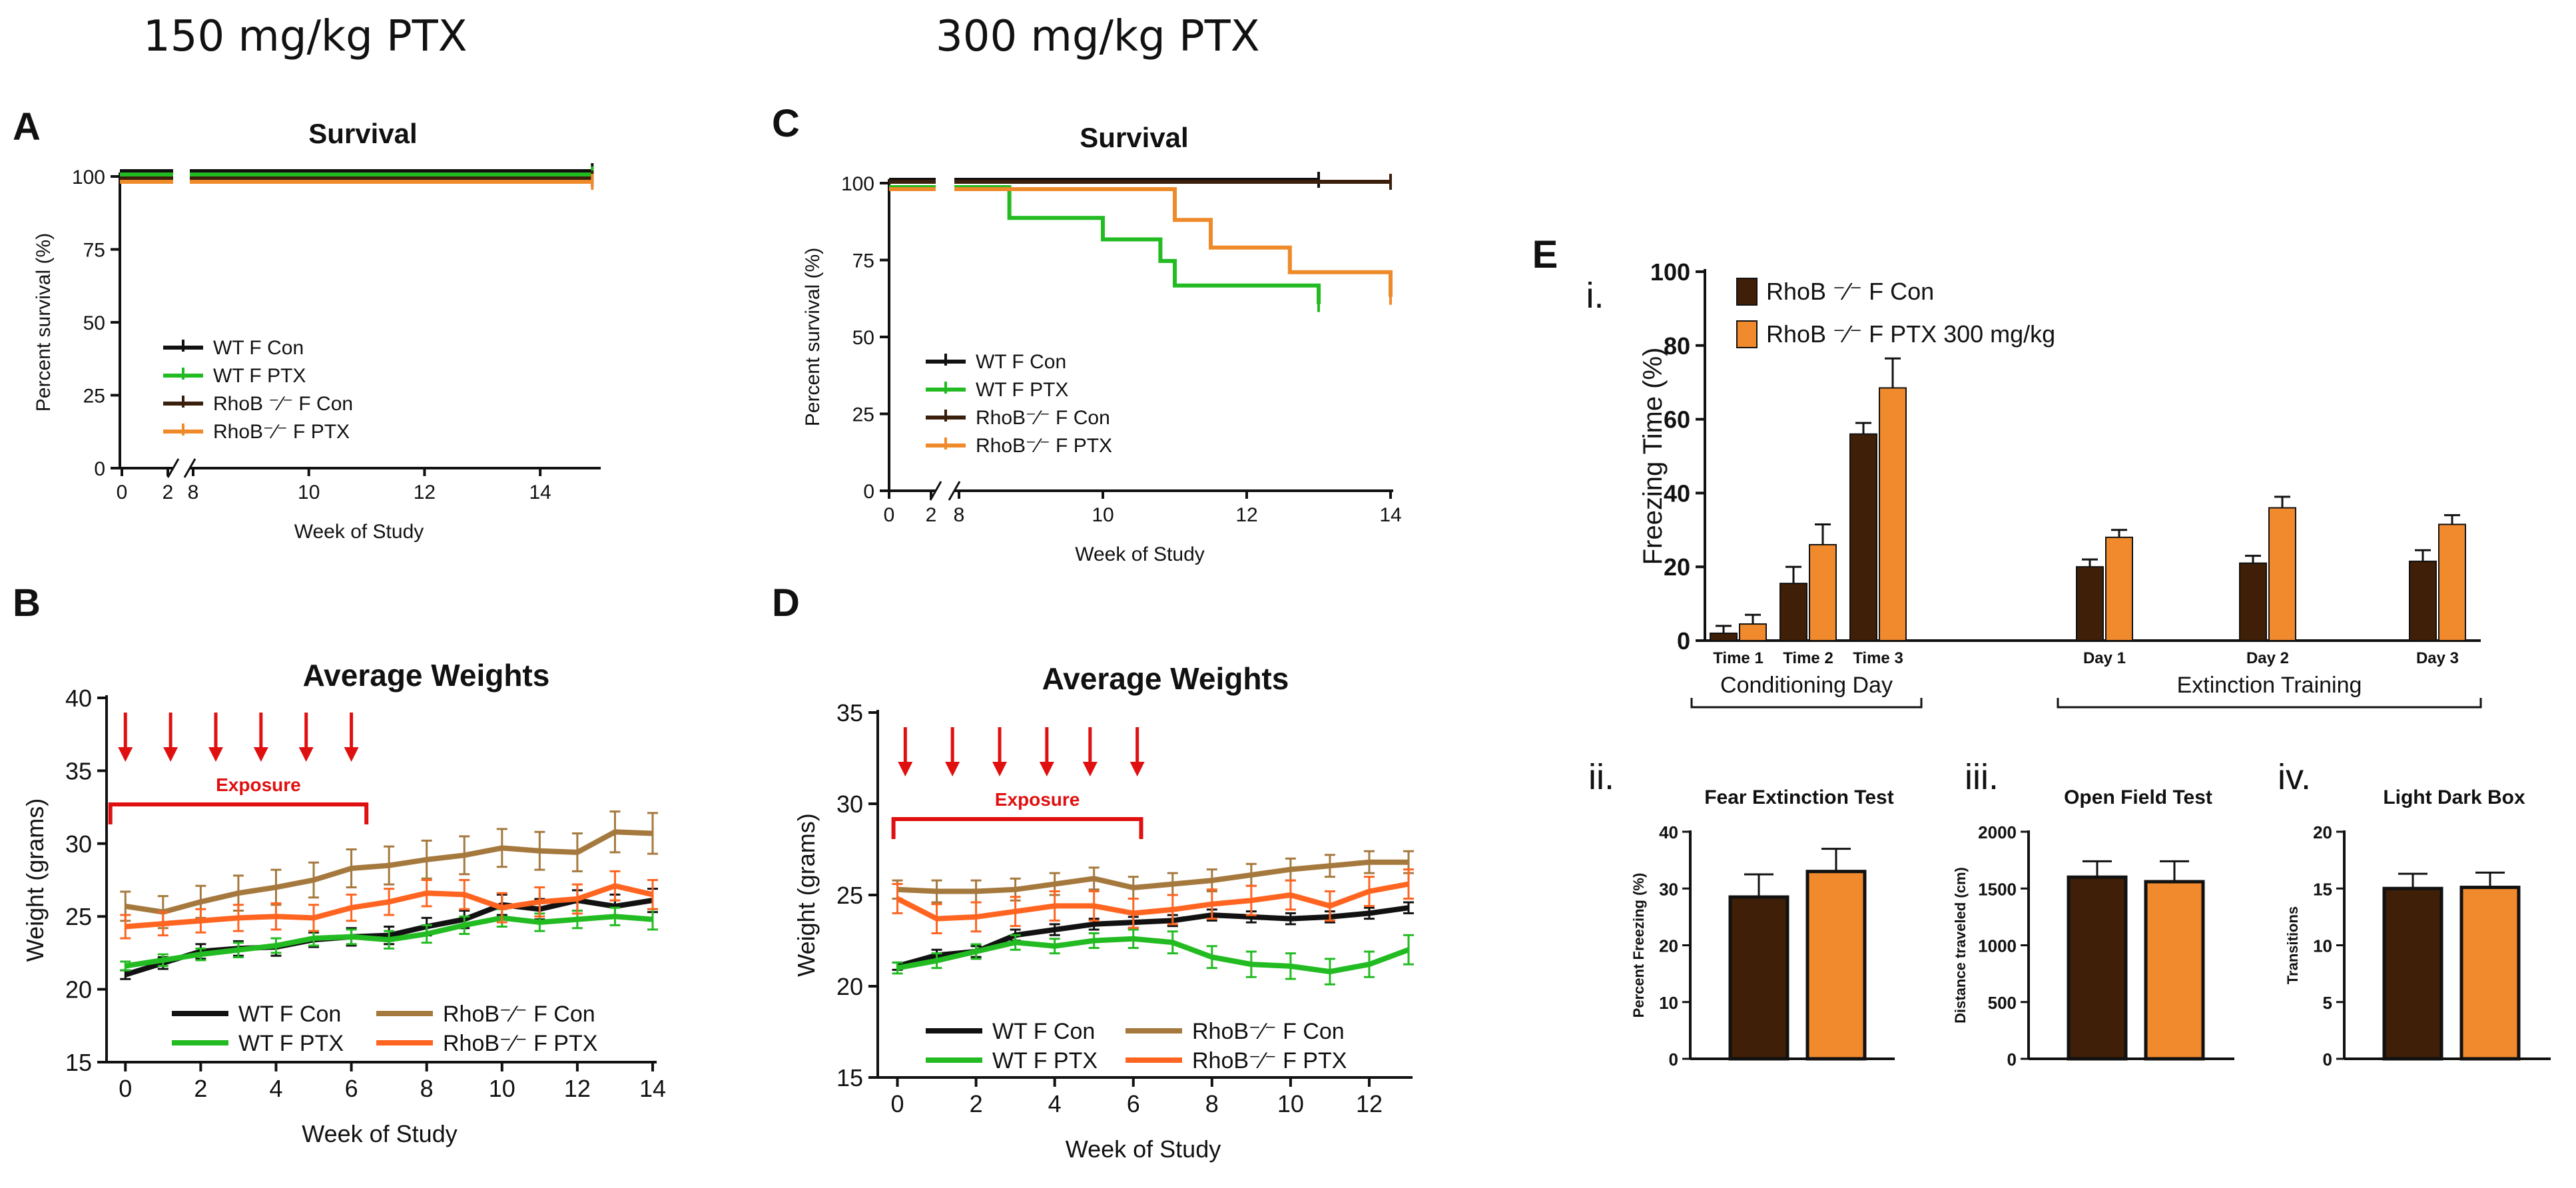 This screenshot has width=2576, height=1188. Describe the element at coordinates (2454, 797) in the screenshot. I see `chart-title: Light Dark Box` at that location.